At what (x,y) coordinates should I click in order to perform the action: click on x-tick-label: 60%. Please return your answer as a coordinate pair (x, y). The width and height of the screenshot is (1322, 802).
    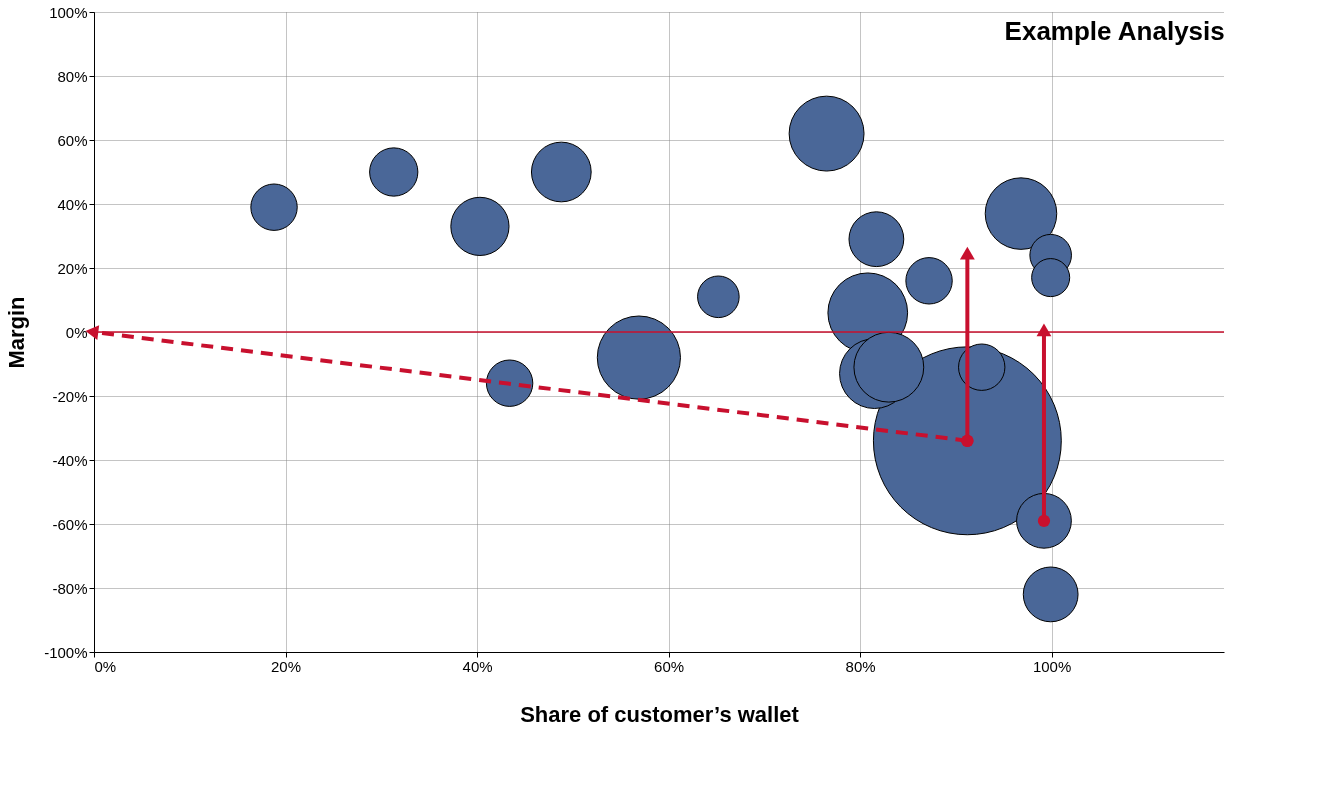
    Looking at the image, I should click on (669, 666).